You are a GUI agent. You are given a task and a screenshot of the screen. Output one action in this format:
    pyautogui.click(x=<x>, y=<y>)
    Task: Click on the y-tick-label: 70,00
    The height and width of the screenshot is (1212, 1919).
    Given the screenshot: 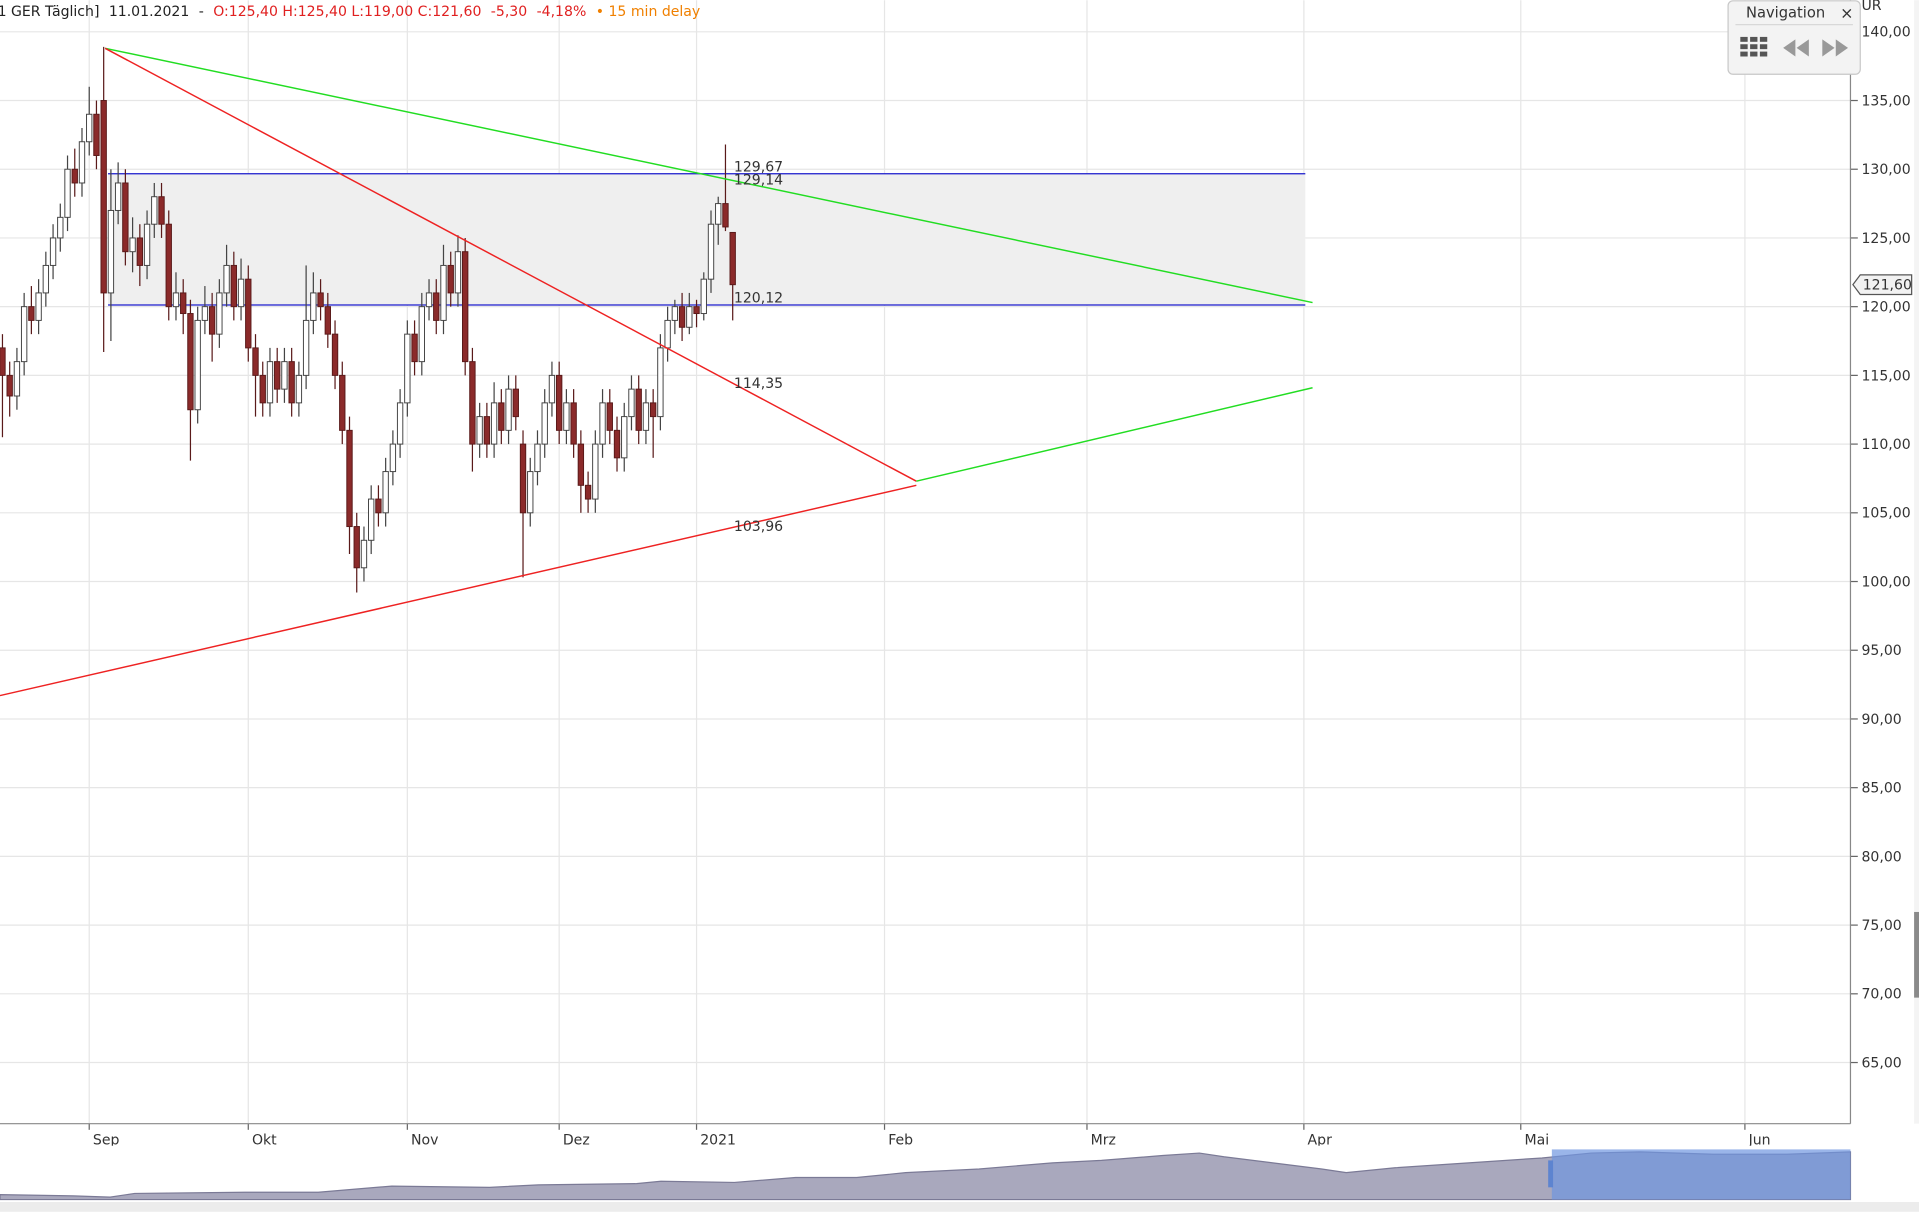 What is the action you would take?
    pyautogui.click(x=1881, y=995)
    